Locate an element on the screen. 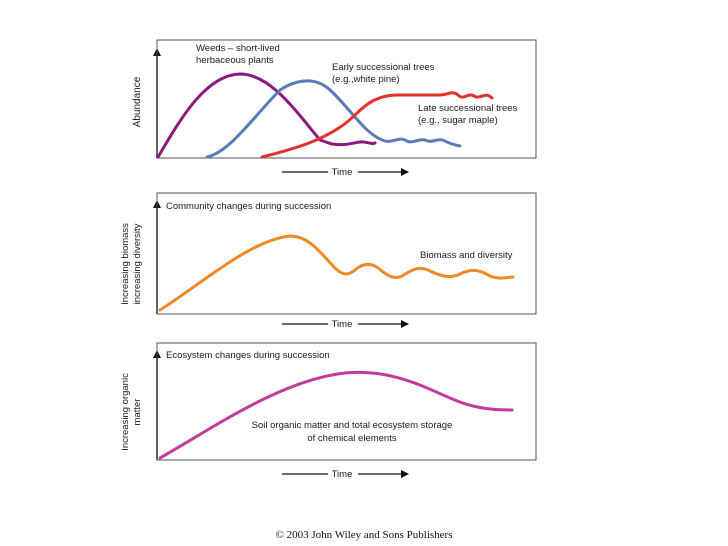 The height and width of the screenshot is (546, 728). weeds-curve is located at coordinates (266, 115).